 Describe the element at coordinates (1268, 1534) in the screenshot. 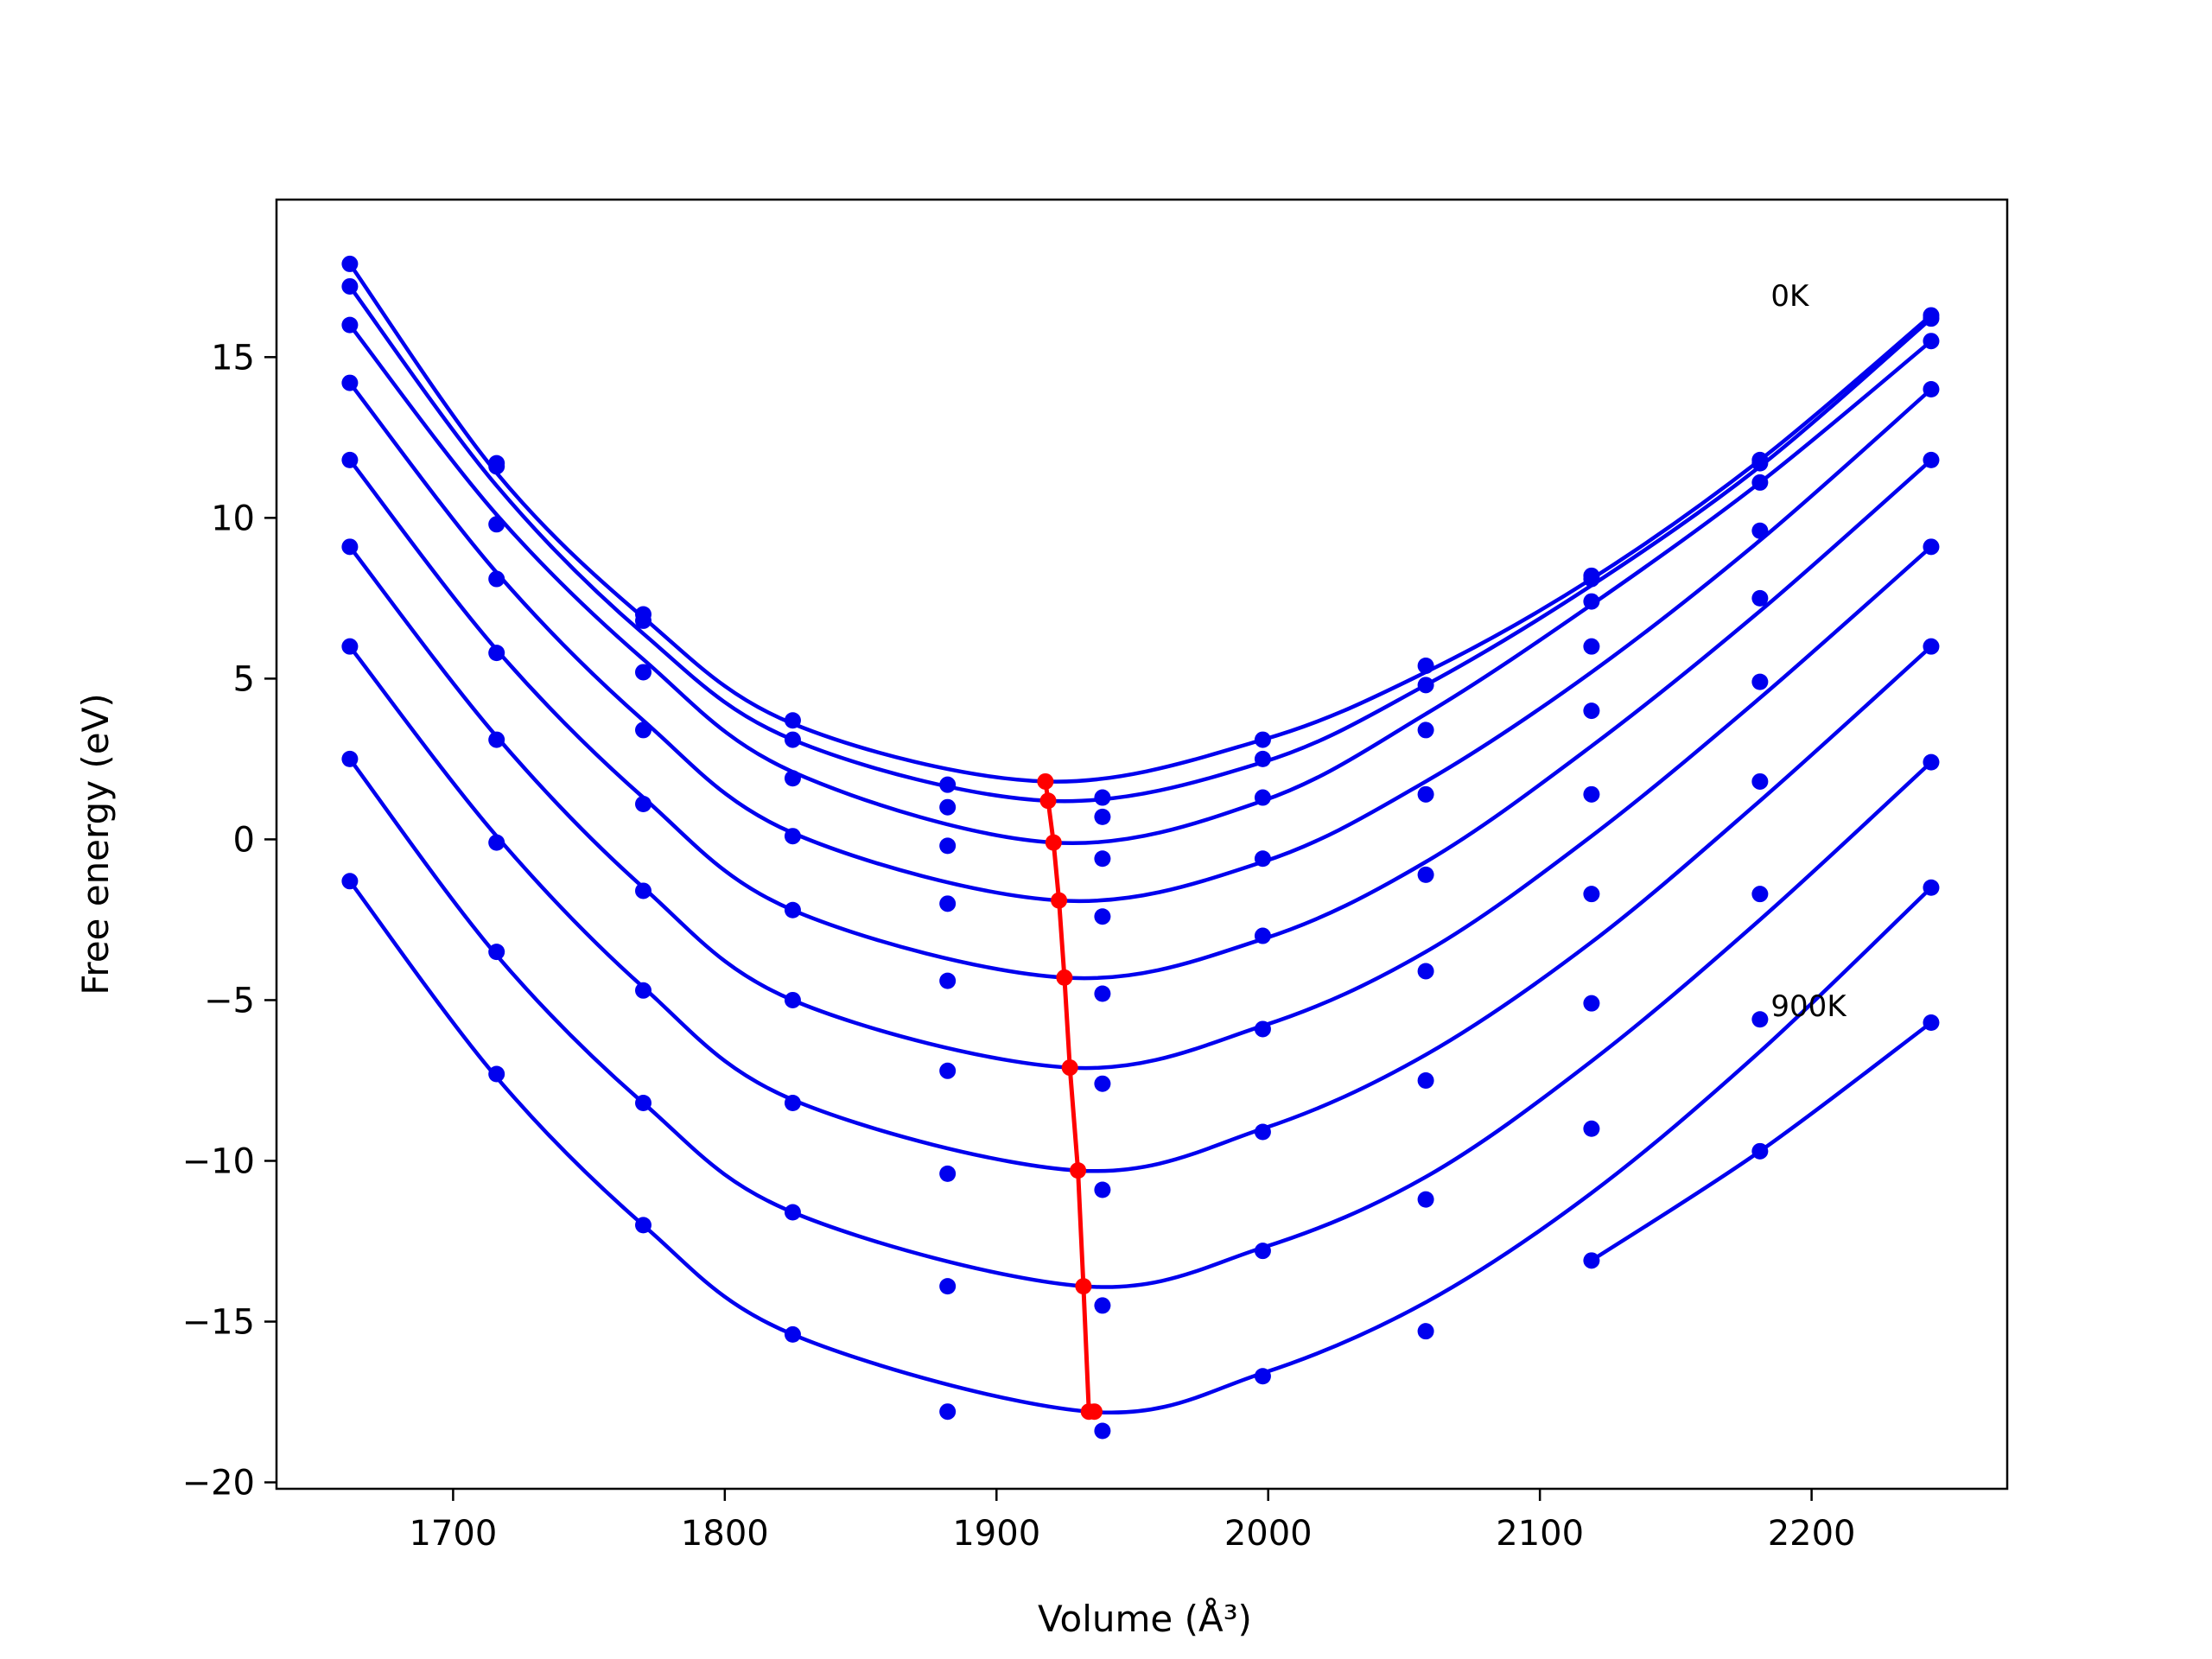

I see `x-tick-label-2000: 2000` at that location.